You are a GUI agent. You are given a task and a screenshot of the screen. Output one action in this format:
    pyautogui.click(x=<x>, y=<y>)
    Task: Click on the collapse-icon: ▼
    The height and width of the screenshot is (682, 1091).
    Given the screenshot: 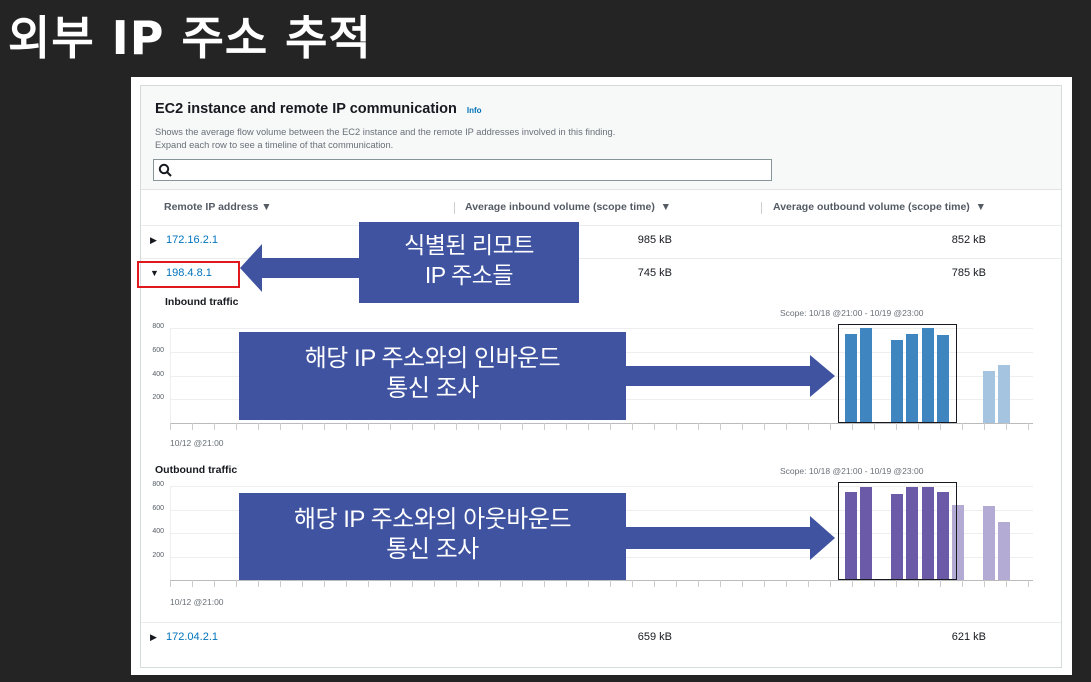 What is the action you would take?
    pyautogui.click(x=154, y=273)
    